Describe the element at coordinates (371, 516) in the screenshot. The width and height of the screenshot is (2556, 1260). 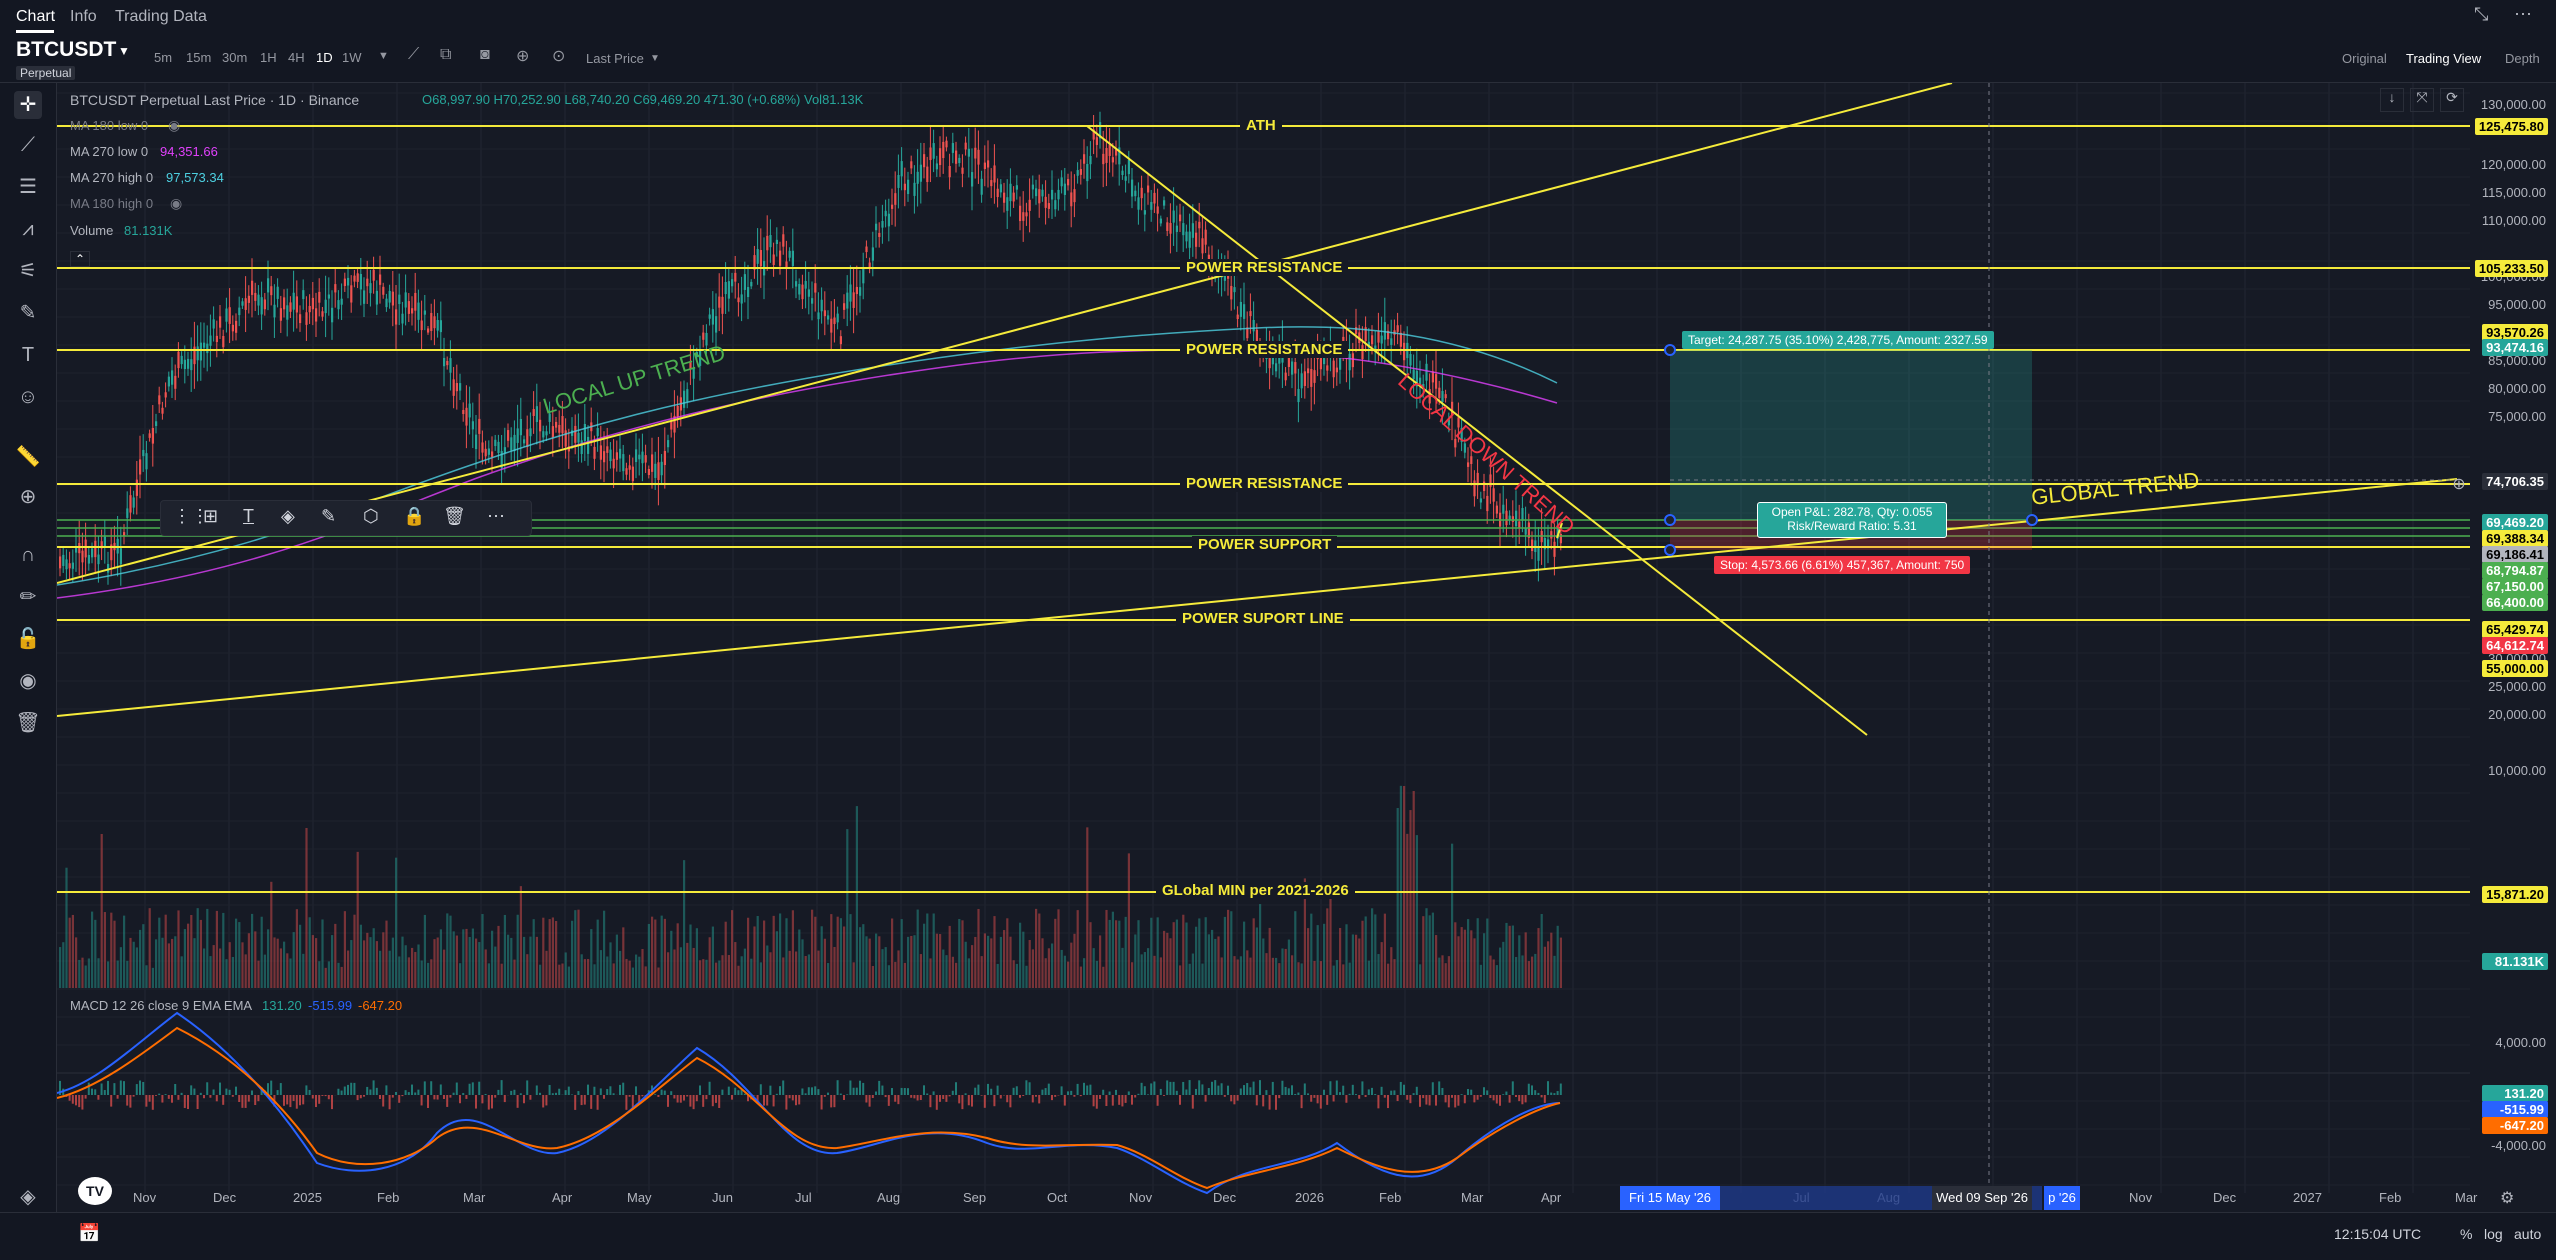
I see `settings-gear-icon: ⬡` at that location.